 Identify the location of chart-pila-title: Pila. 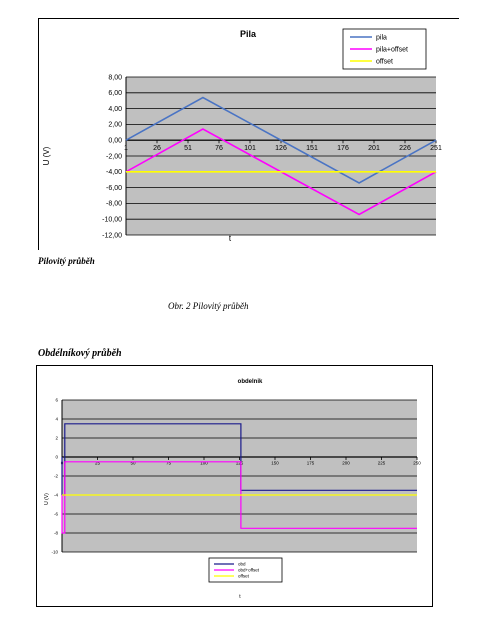
(248, 34).